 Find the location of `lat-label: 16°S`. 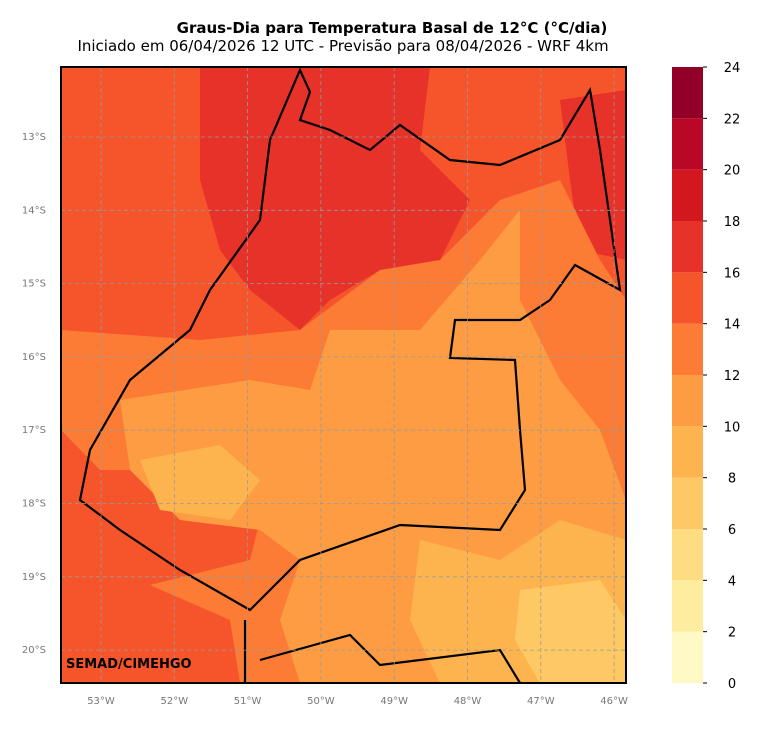

lat-label: 16°S is located at coordinates (34, 357).